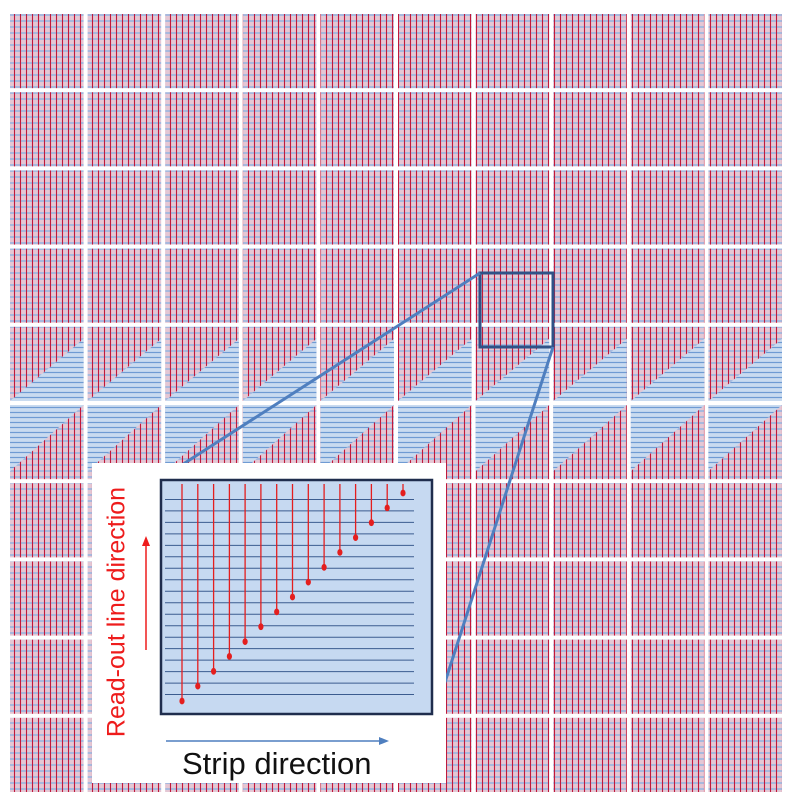 The width and height of the screenshot is (794, 807). I want to click on callout-line-bottom, so click(495, 527).